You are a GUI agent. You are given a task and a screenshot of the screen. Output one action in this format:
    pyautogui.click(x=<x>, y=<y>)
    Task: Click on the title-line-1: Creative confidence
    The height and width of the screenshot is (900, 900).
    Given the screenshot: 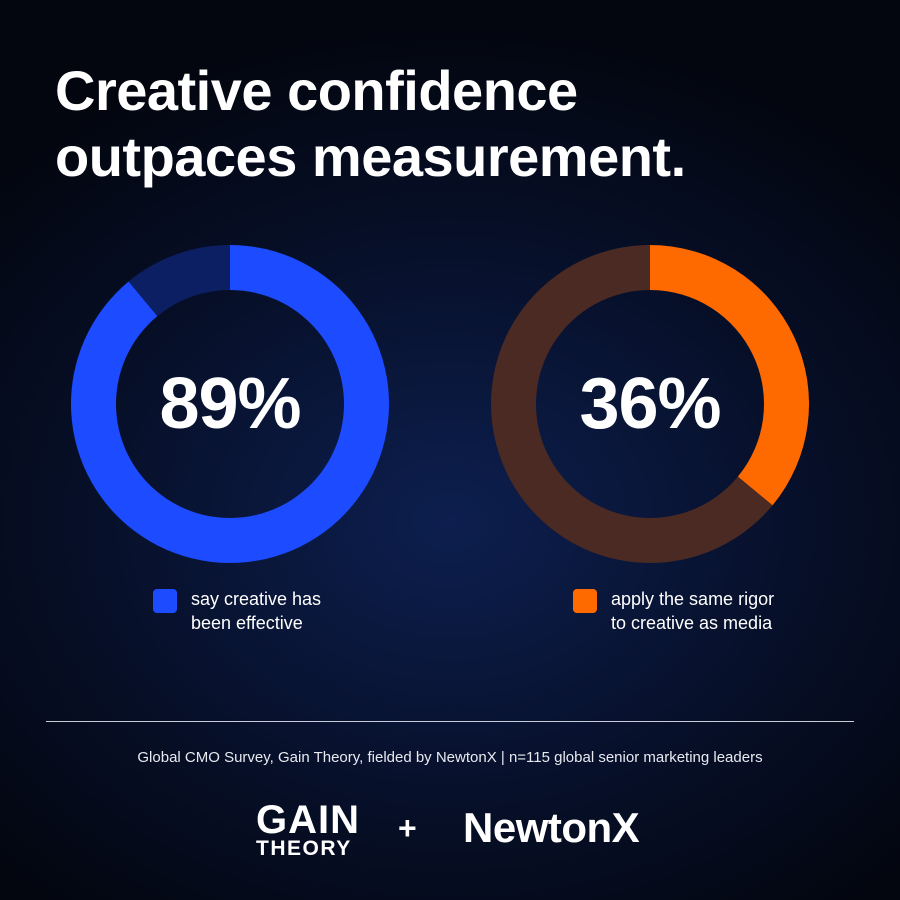 What is the action you would take?
    pyautogui.click(x=316, y=90)
    